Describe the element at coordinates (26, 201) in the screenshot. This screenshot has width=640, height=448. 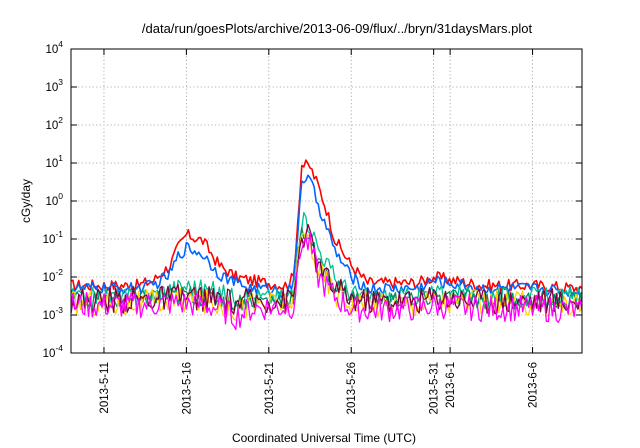
I see `y-axis-label: cGy/day` at that location.